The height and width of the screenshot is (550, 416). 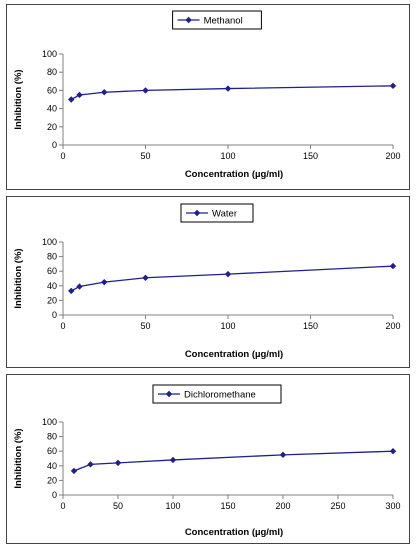 I want to click on legend: Methanol, so click(x=217, y=20).